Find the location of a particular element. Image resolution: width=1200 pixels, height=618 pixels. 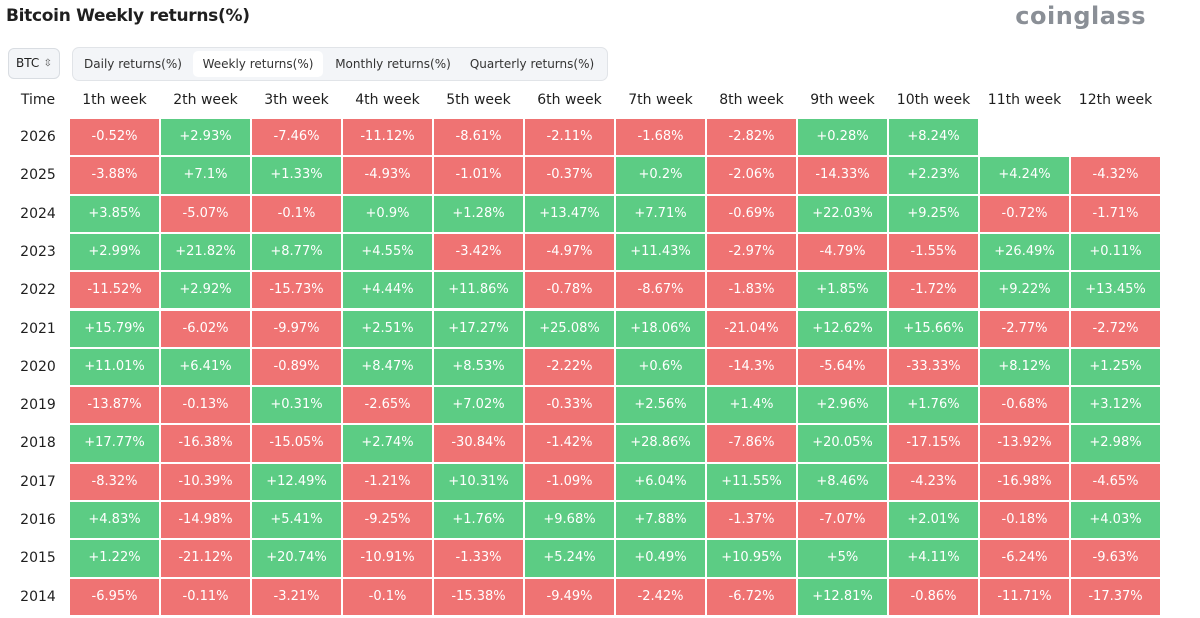

return-cell: -0.13% is located at coordinates (205, 405).